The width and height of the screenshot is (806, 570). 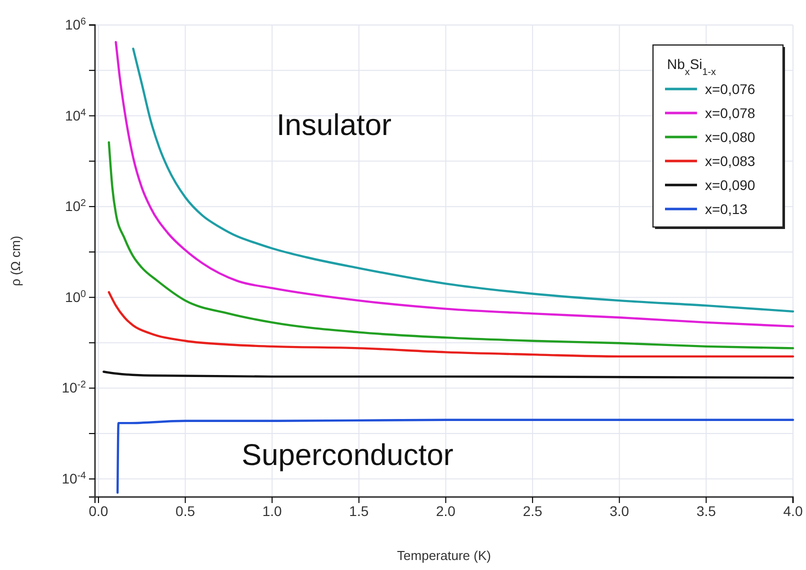 I want to click on legend-label: x=0,080, so click(x=730, y=136).